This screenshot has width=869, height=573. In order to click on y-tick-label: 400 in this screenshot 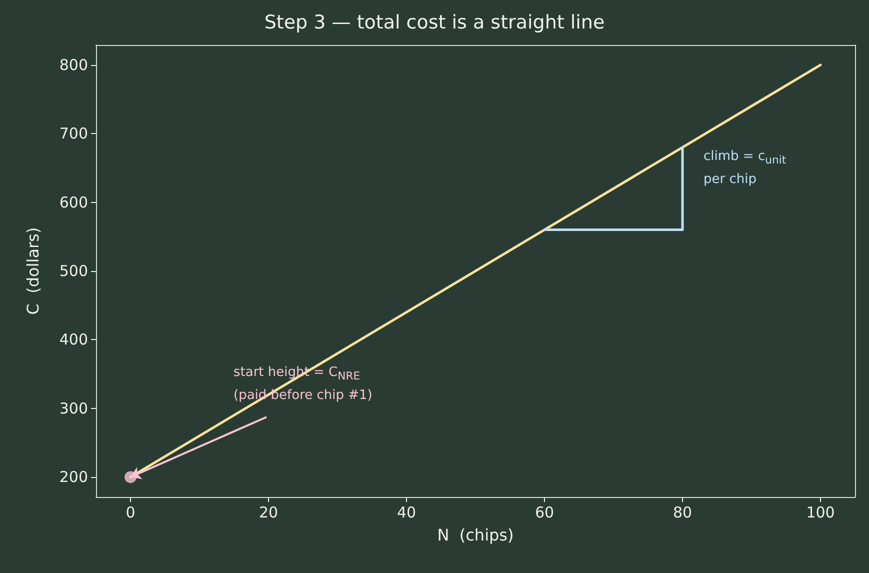, I will do `click(73, 339)`.